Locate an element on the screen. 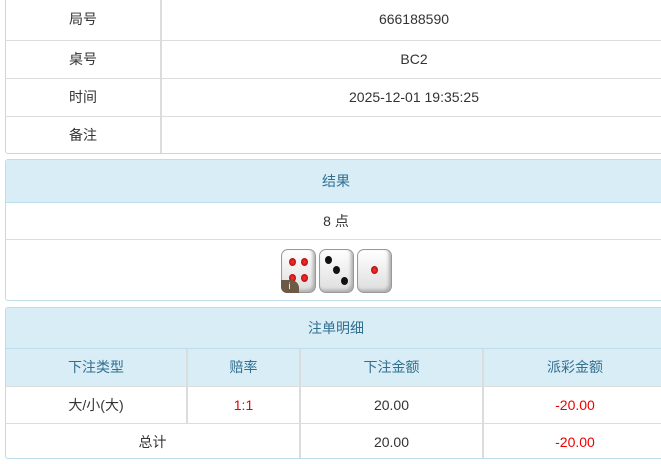  die-four-icon: i is located at coordinates (298, 271).